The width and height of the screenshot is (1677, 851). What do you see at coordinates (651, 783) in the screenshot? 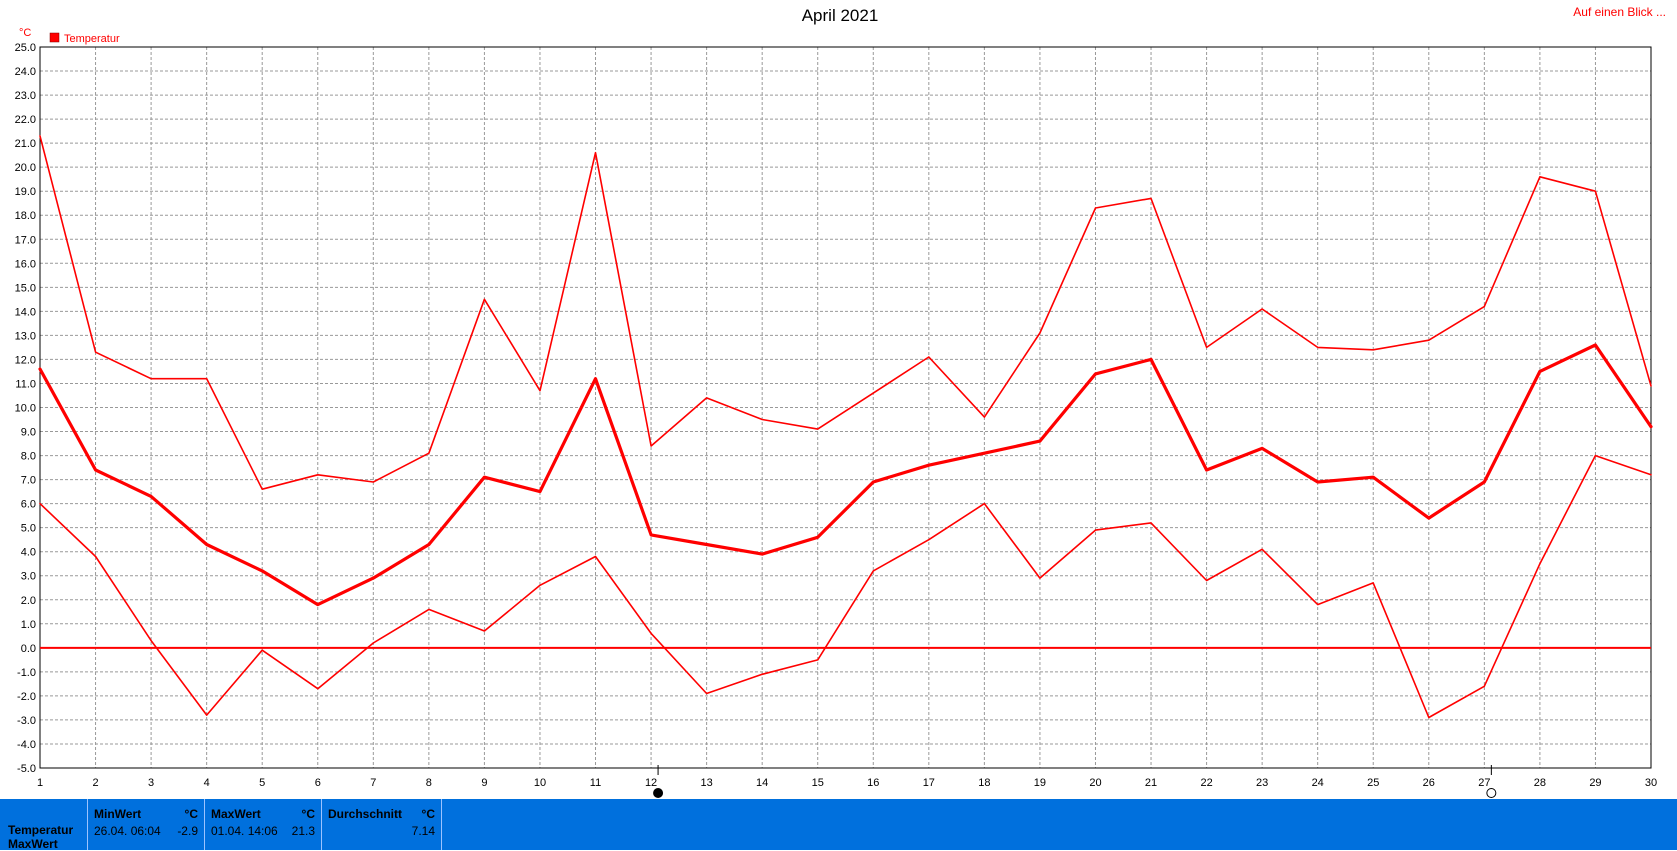
I see `x-tick-label: 12` at bounding box center [651, 783].